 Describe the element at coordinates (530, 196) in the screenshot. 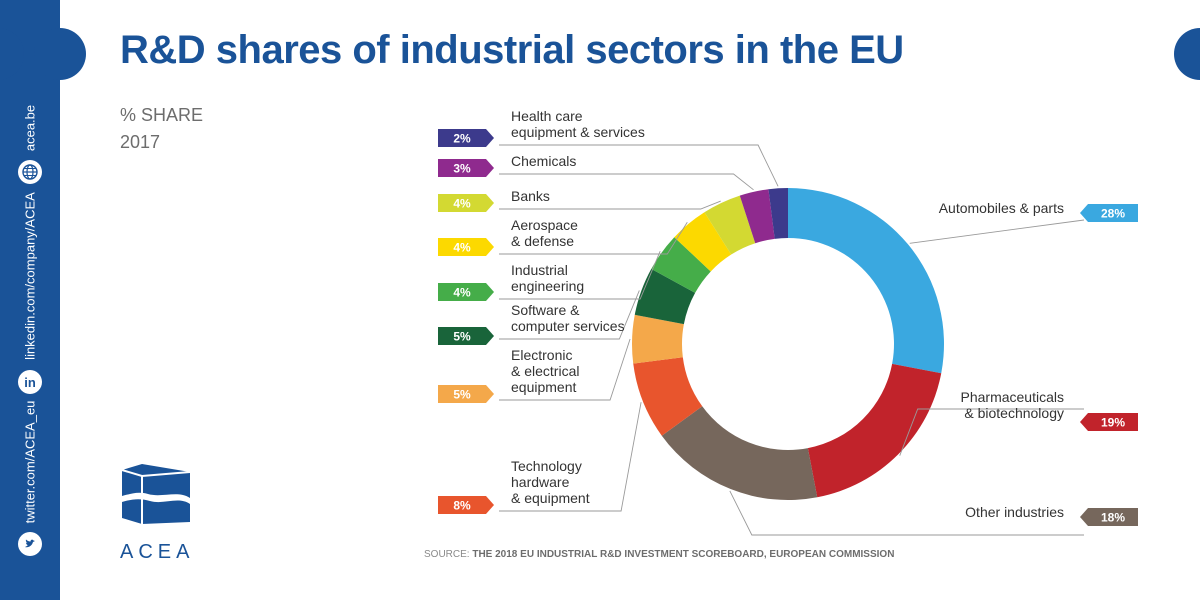

I see `slice-label: Banks` at that location.